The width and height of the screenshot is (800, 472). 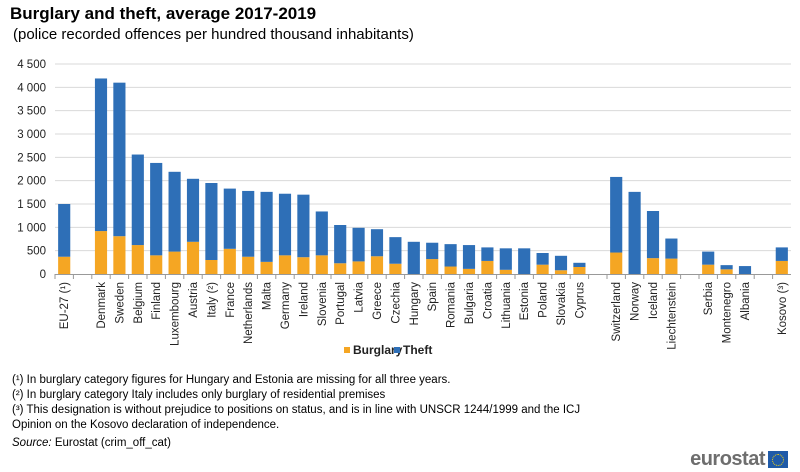 I want to click on x-tick-label: EU-27 (¹), so click(x=65, y=305).